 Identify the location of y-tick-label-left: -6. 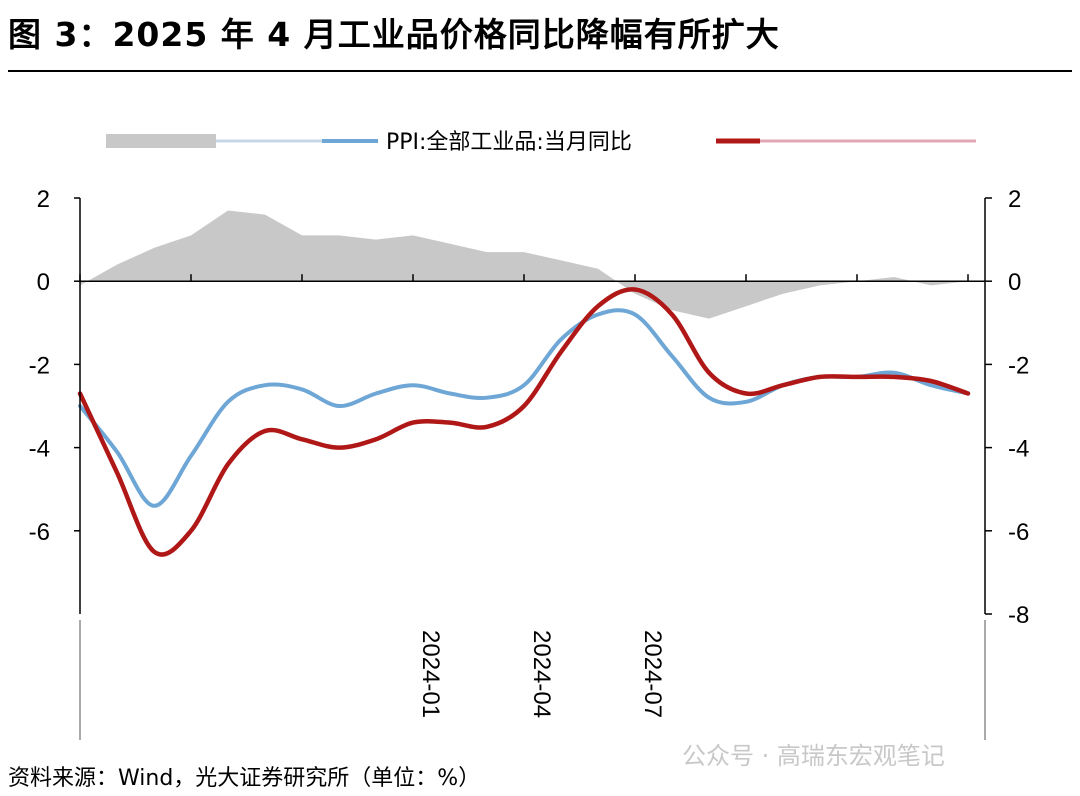
(39, 532).